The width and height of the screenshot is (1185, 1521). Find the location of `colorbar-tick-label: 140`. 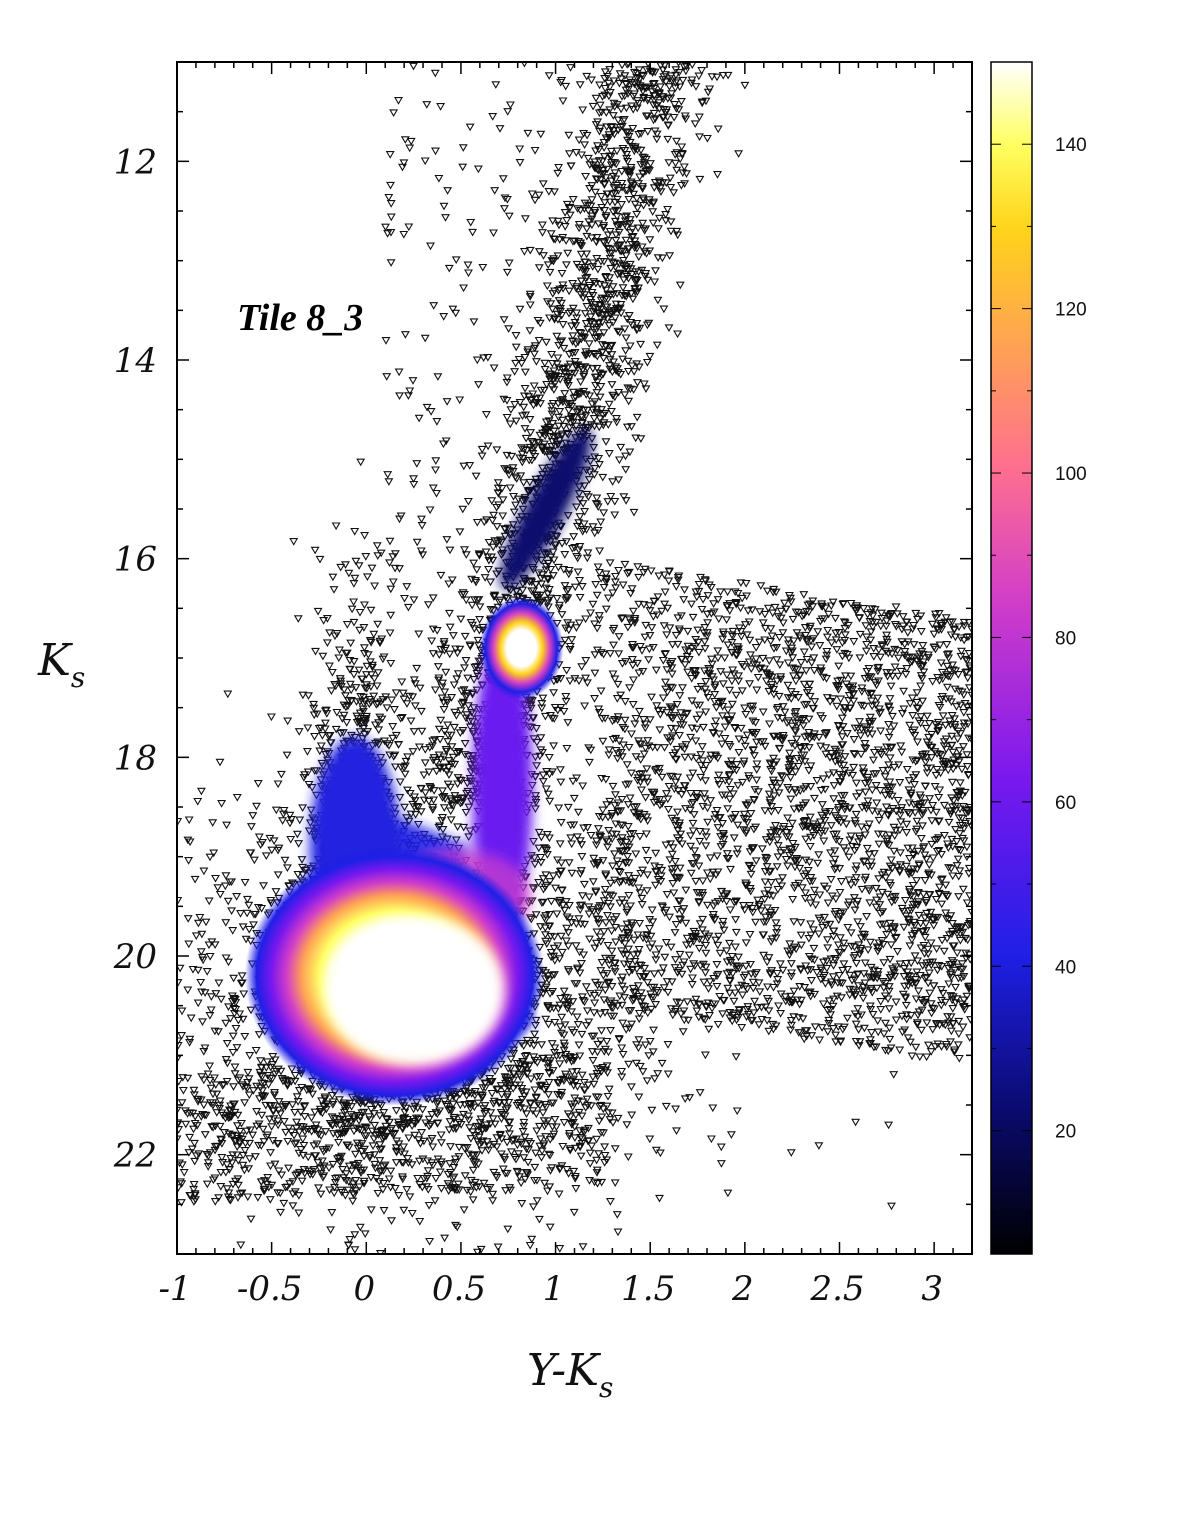

colorbar-tick-label: 140 is located at coordinates (1071, 145).